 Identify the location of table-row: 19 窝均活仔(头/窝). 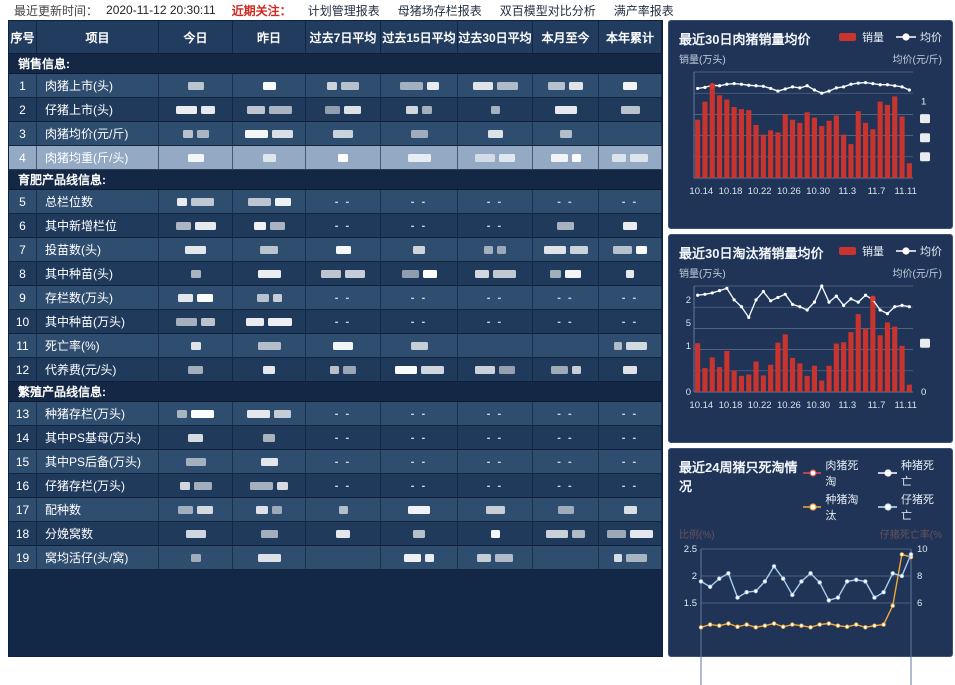
(335, 558).